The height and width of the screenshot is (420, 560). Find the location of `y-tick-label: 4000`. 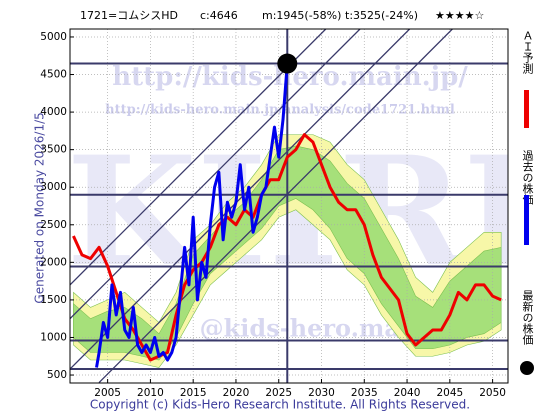

y-tick-label: 4000 is located at coordinates (53, 112).